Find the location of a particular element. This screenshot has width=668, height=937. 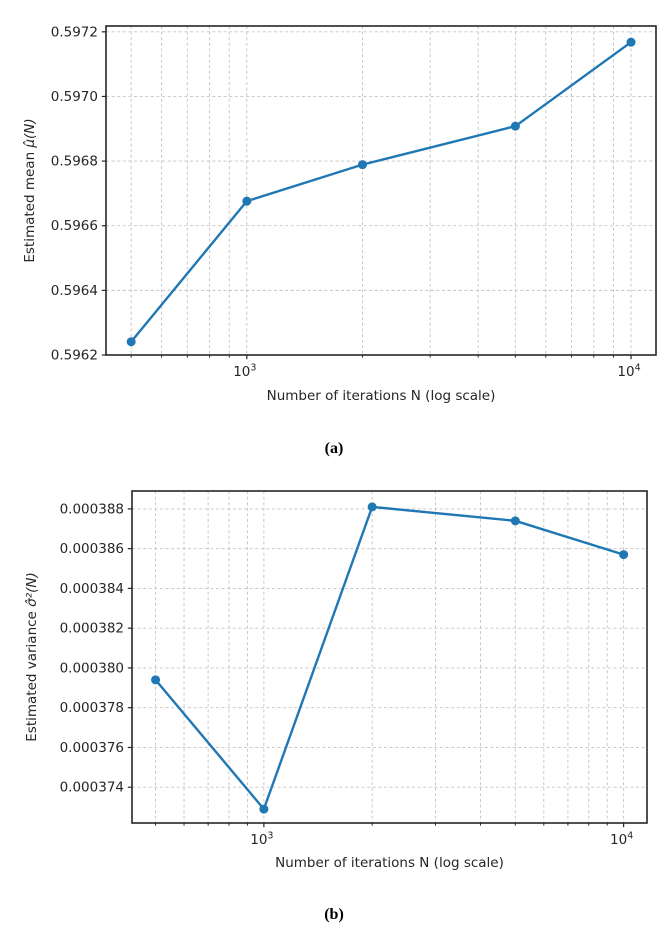

y-tick-label: 0.000382 is located at coordinates (92, 629).